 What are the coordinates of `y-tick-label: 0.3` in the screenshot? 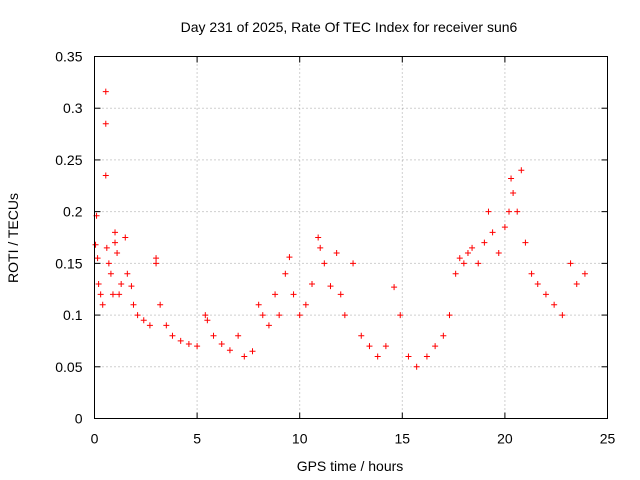 It's located at (73, 108).